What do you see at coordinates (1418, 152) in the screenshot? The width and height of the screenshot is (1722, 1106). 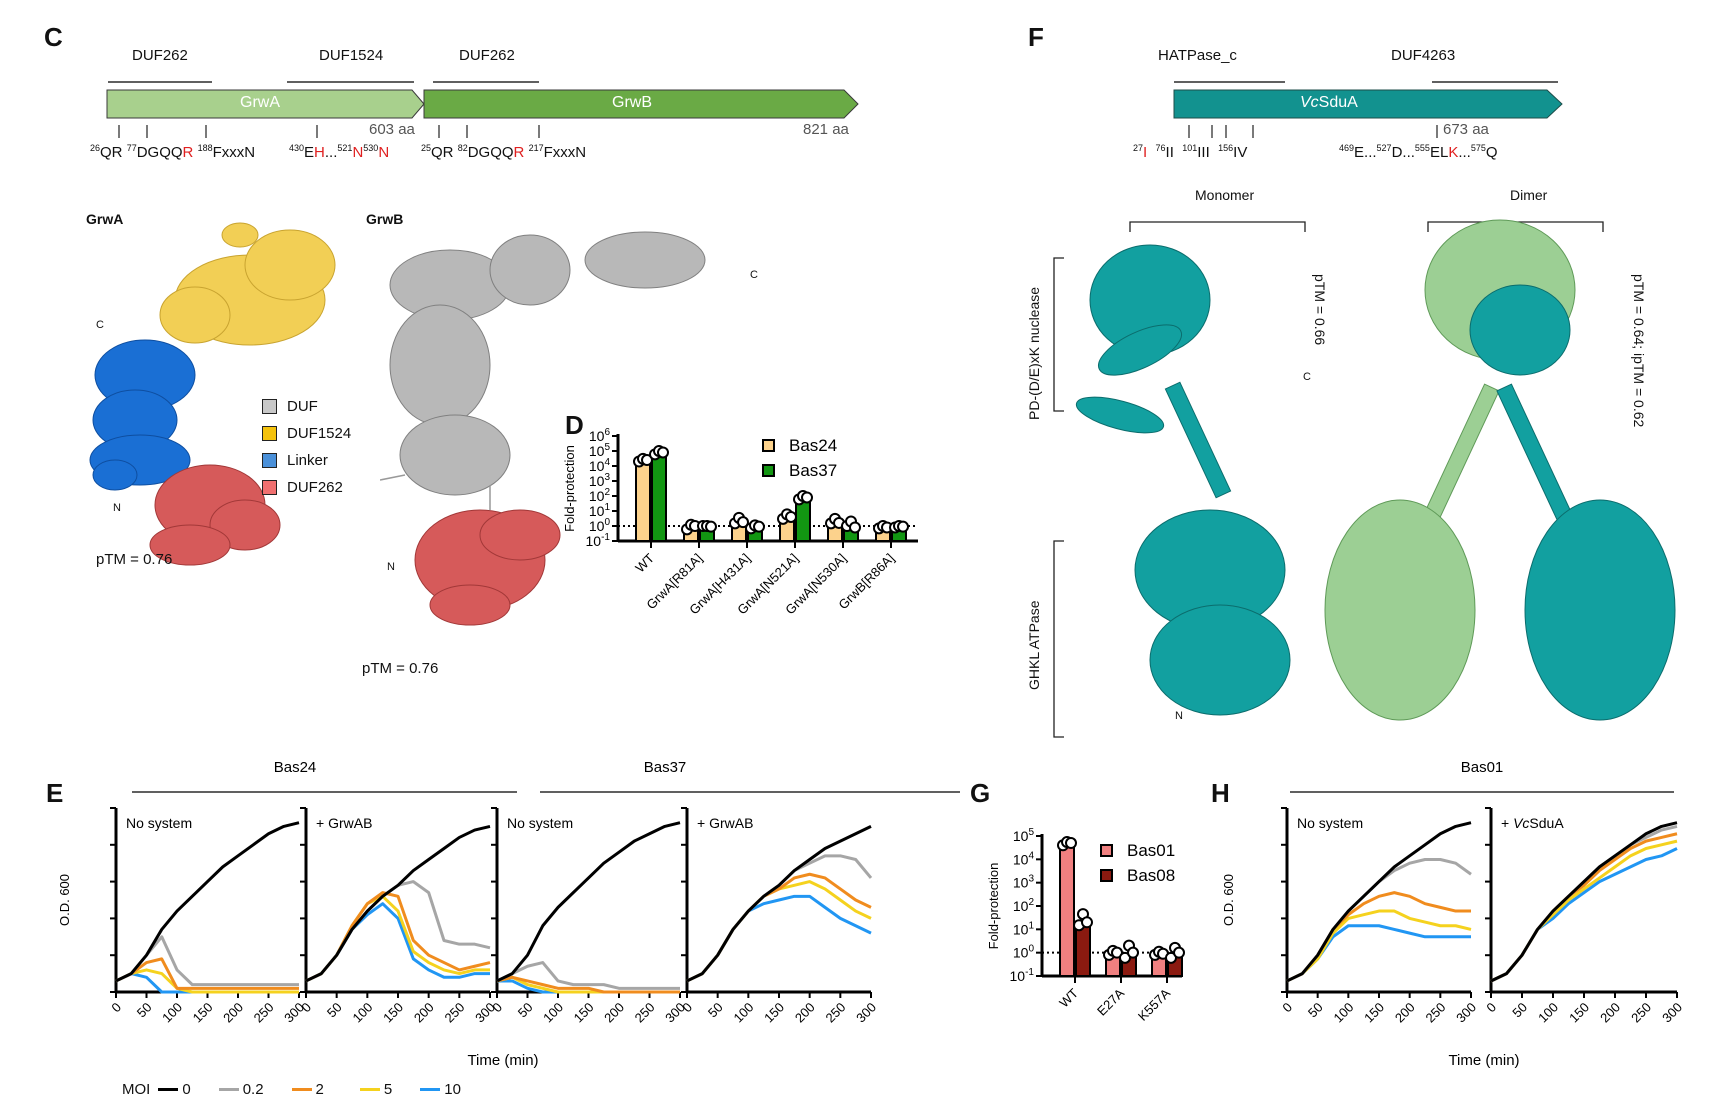 I see `sdua-nuclease-motifs: 469E...527D...555ELK...575Q` at bounding box center [1418, 152].